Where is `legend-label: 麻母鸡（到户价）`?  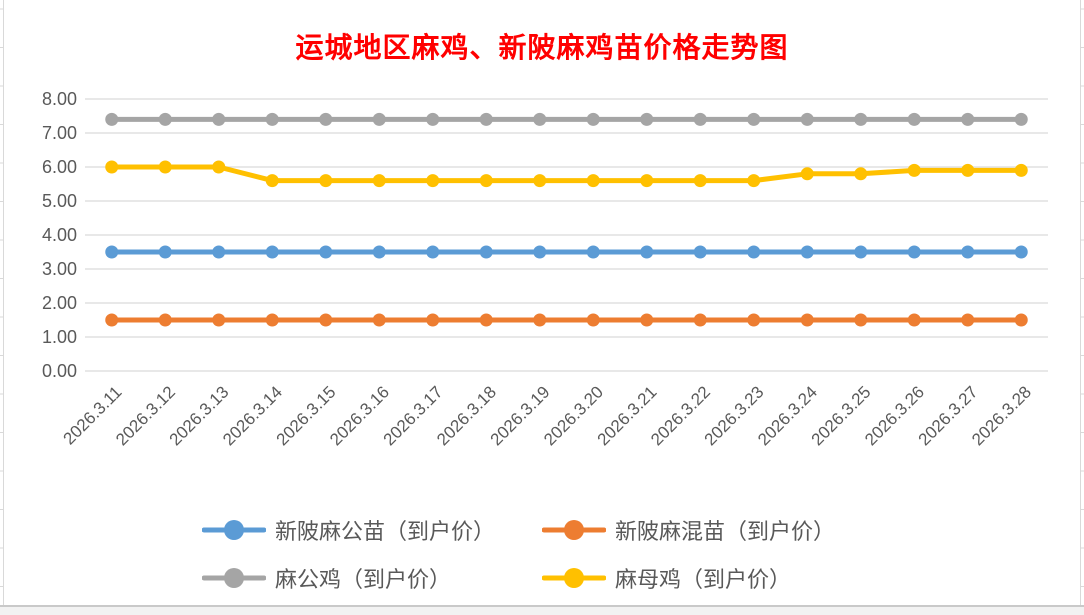 legend-label: 麻母鸡（到户价） is located at coordinates (703, 579).